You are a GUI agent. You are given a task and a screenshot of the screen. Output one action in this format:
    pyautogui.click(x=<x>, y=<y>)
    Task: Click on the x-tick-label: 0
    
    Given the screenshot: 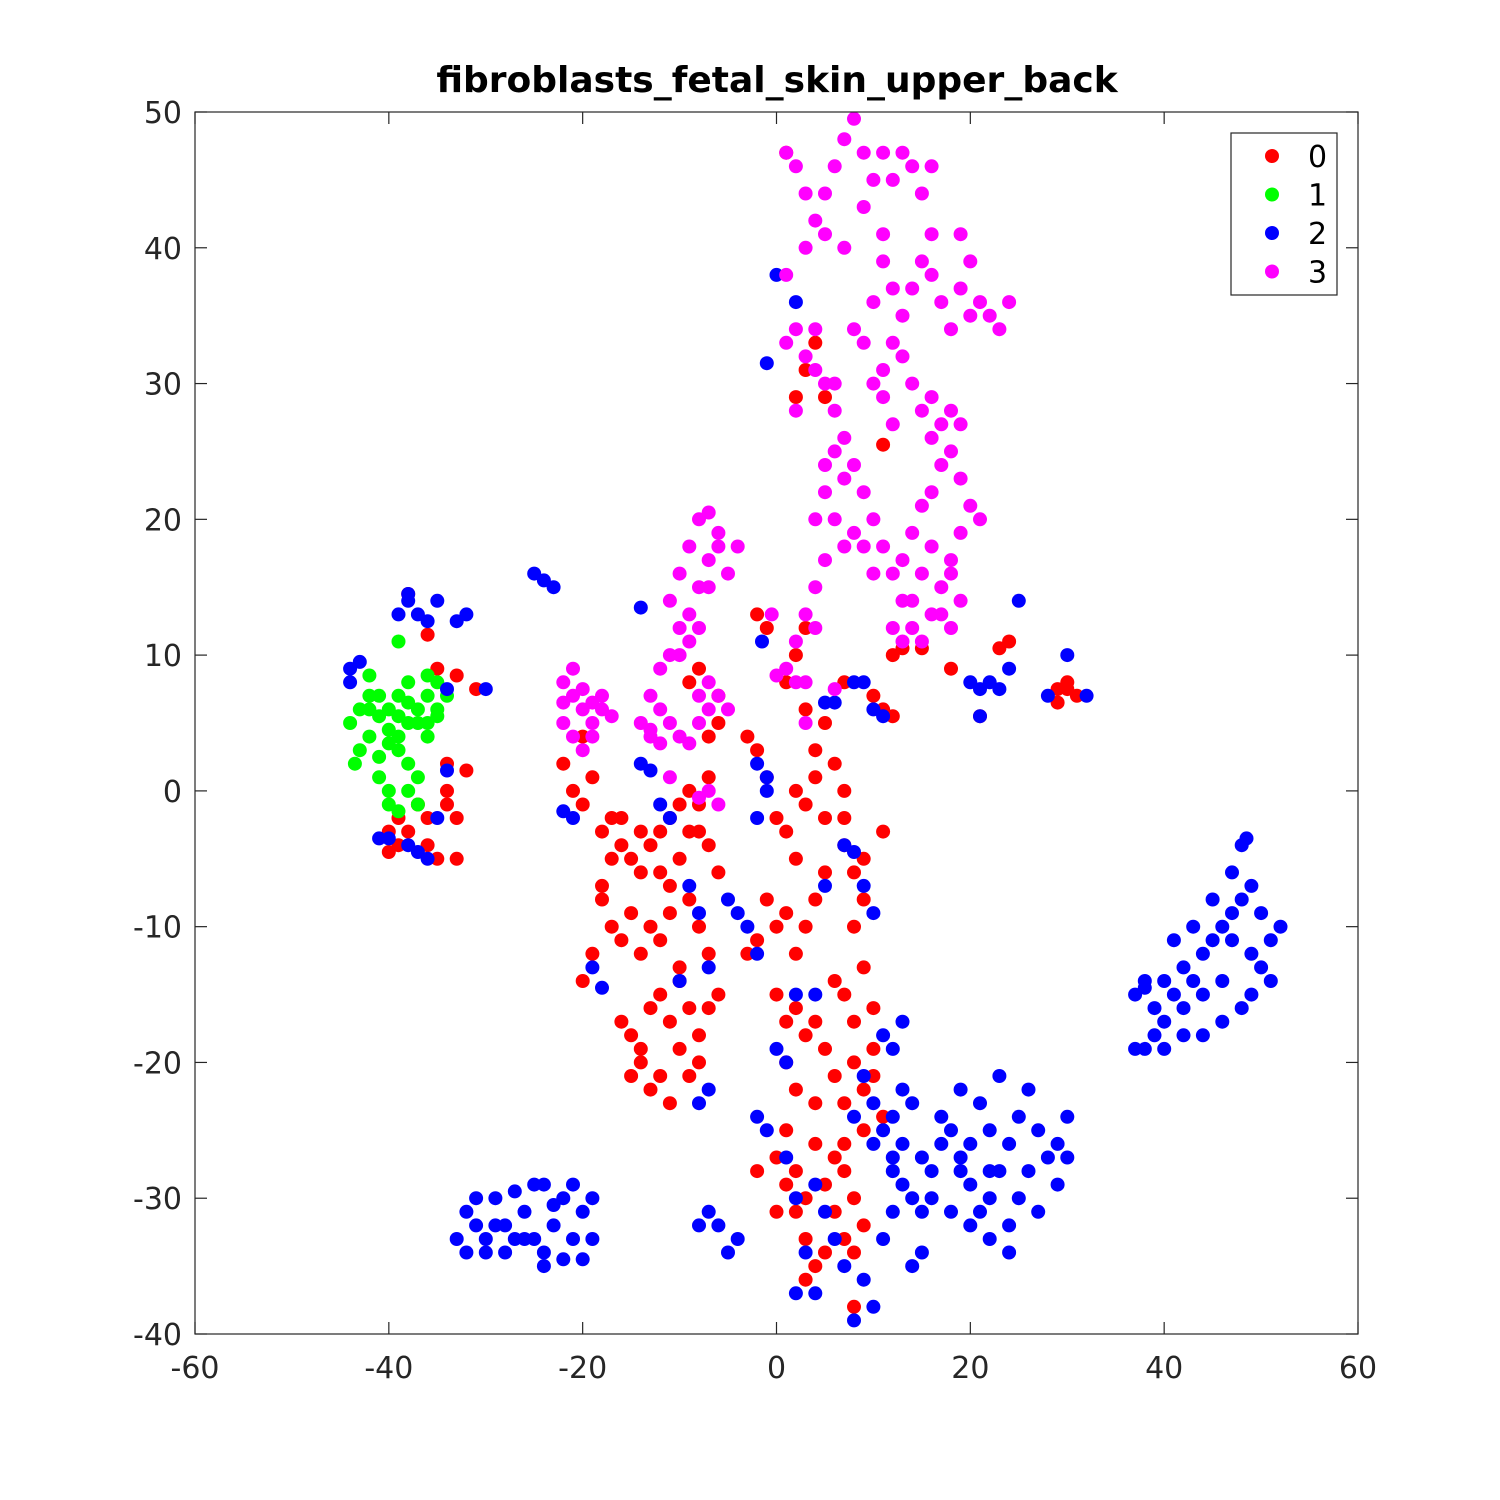 What is the action you would take?
    pyautogui.click(x=776, y=1368)
    